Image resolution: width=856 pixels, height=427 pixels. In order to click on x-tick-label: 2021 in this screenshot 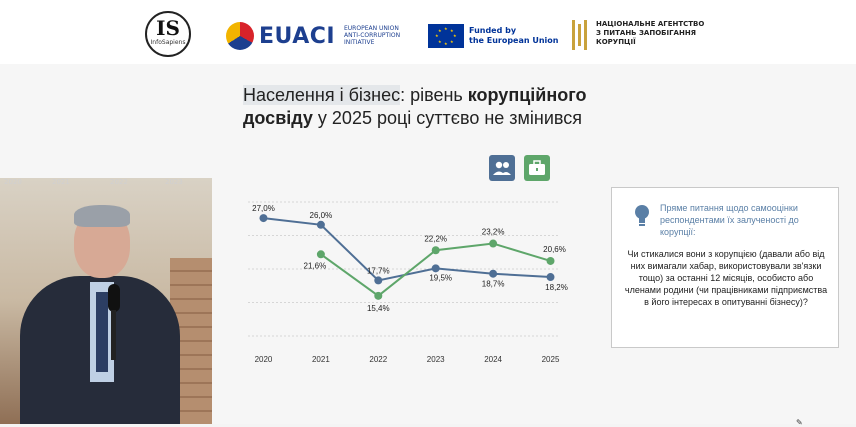, I will do `click(321, 359)`.